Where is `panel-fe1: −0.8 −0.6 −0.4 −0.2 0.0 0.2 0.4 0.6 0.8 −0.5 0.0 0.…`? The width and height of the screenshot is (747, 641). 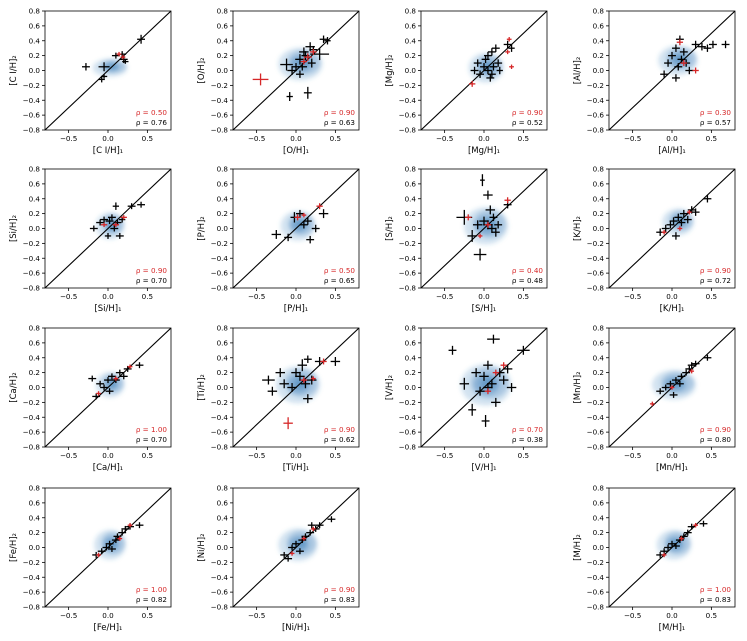
panel-fe1: −0.8 −0.6 −0.4 −0.2 0.0 0.2 0.4 0.6 0.8 −0.5 0.0 0.… is located at coordinates (90, 558).